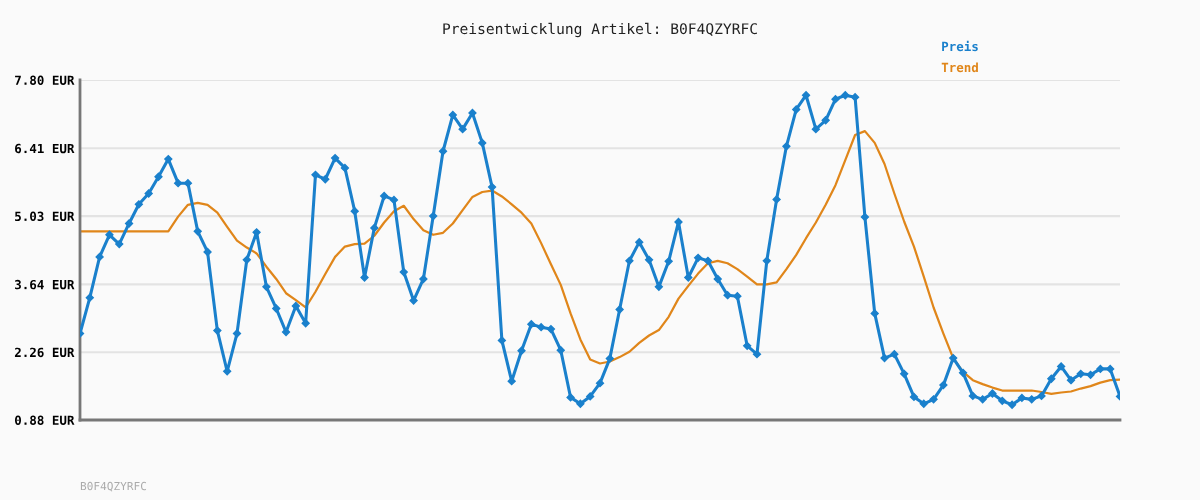 The height and width of the screenshot is (500, 1200). Describe the element at coordinates (45, 216) in the screenshot. I see `y-tick-label: 5.03 EUR` at that location.